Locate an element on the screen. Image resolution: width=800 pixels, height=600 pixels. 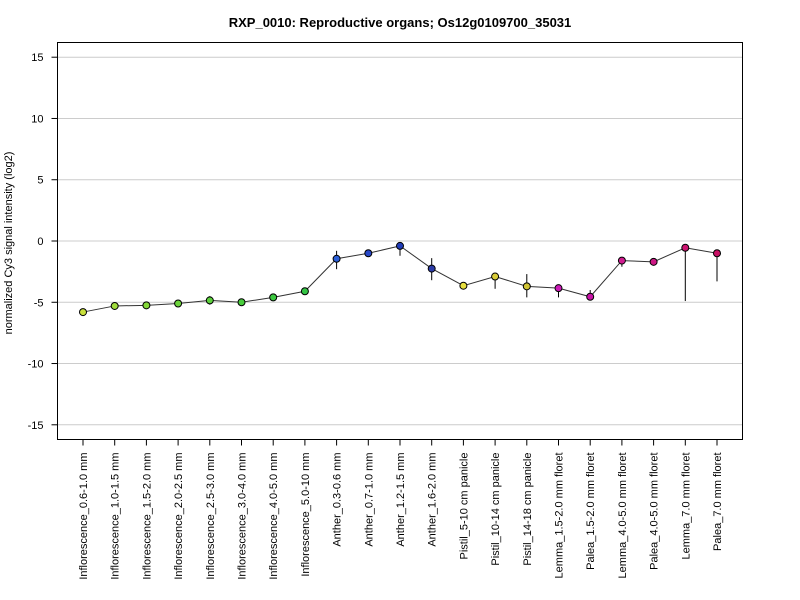
x-tick-label: Lemma_4.0-5.0 mm floret is located at coordinates (623, 516).